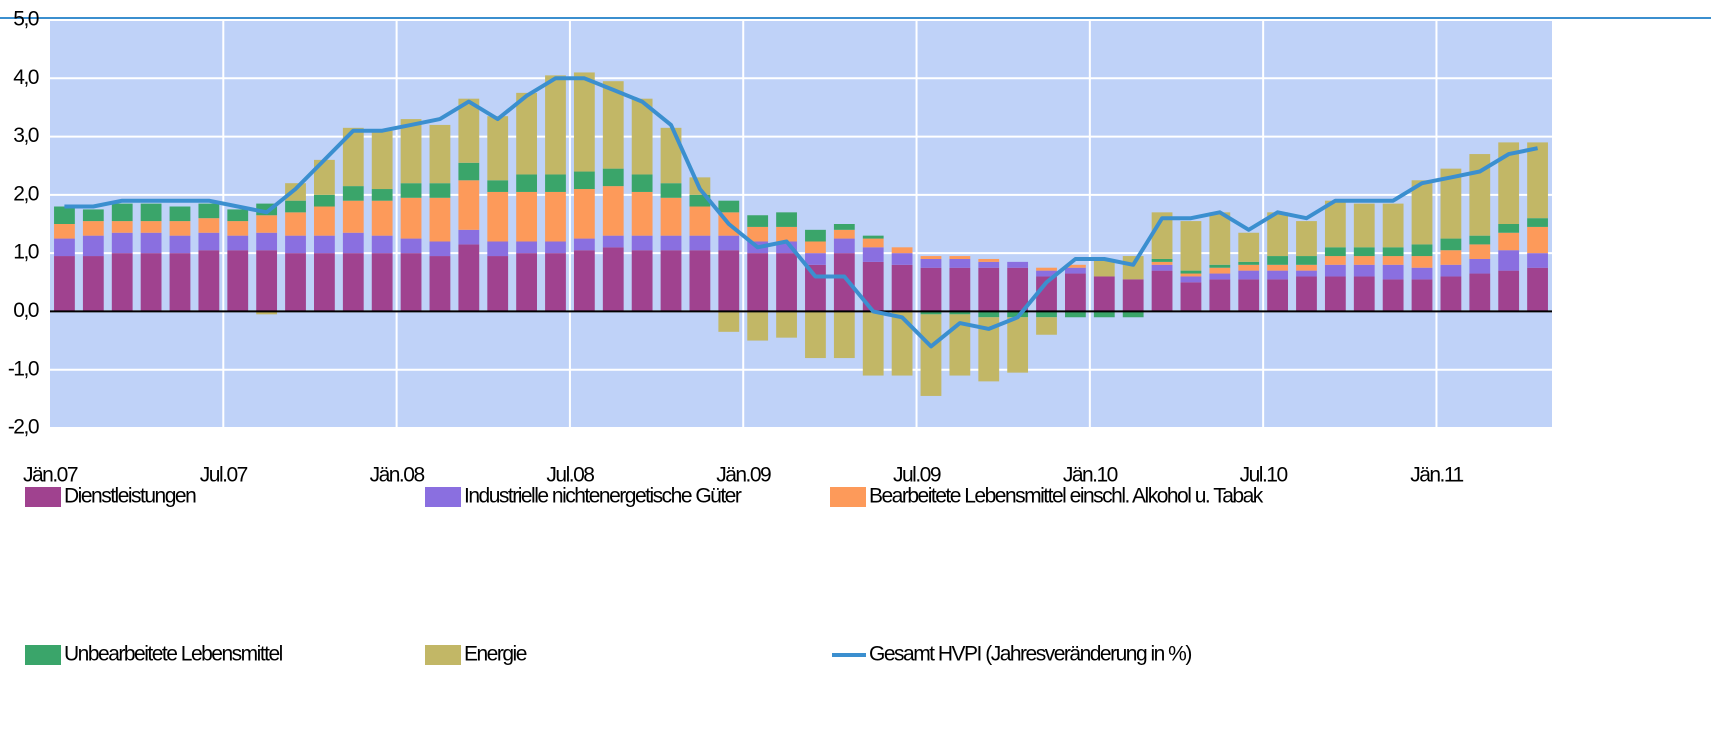  Describe the element at coordinates (495, 654) in the screenshot. I see `legend-label: Energie` at that location.